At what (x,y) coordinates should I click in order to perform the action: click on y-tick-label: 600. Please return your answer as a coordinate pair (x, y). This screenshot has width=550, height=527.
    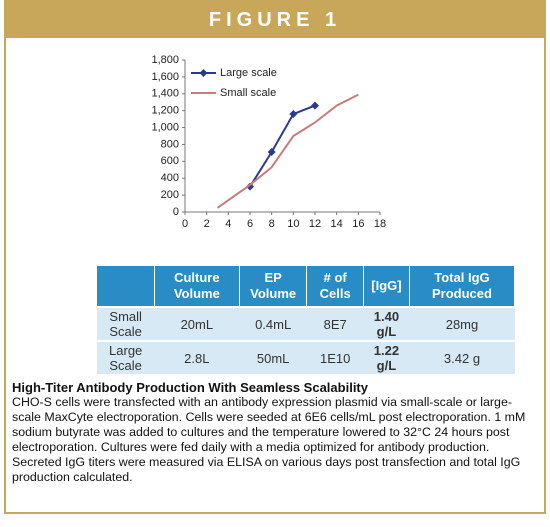
    Looking at the image, I should click on (170, 161).